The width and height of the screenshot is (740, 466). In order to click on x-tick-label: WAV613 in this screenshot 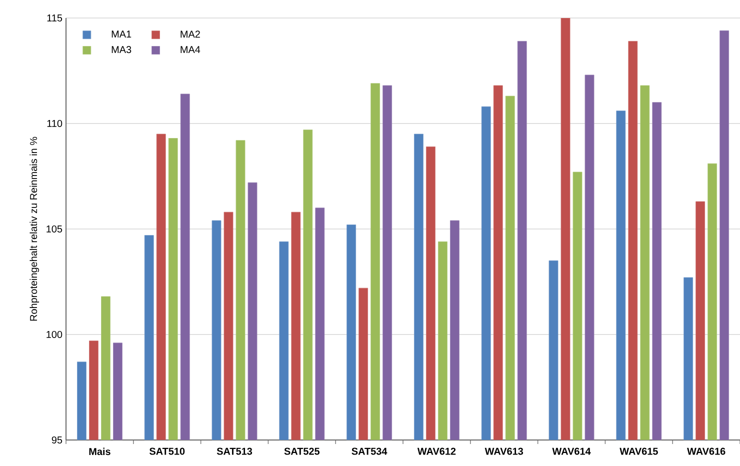, I will do `click(504, 451)`.